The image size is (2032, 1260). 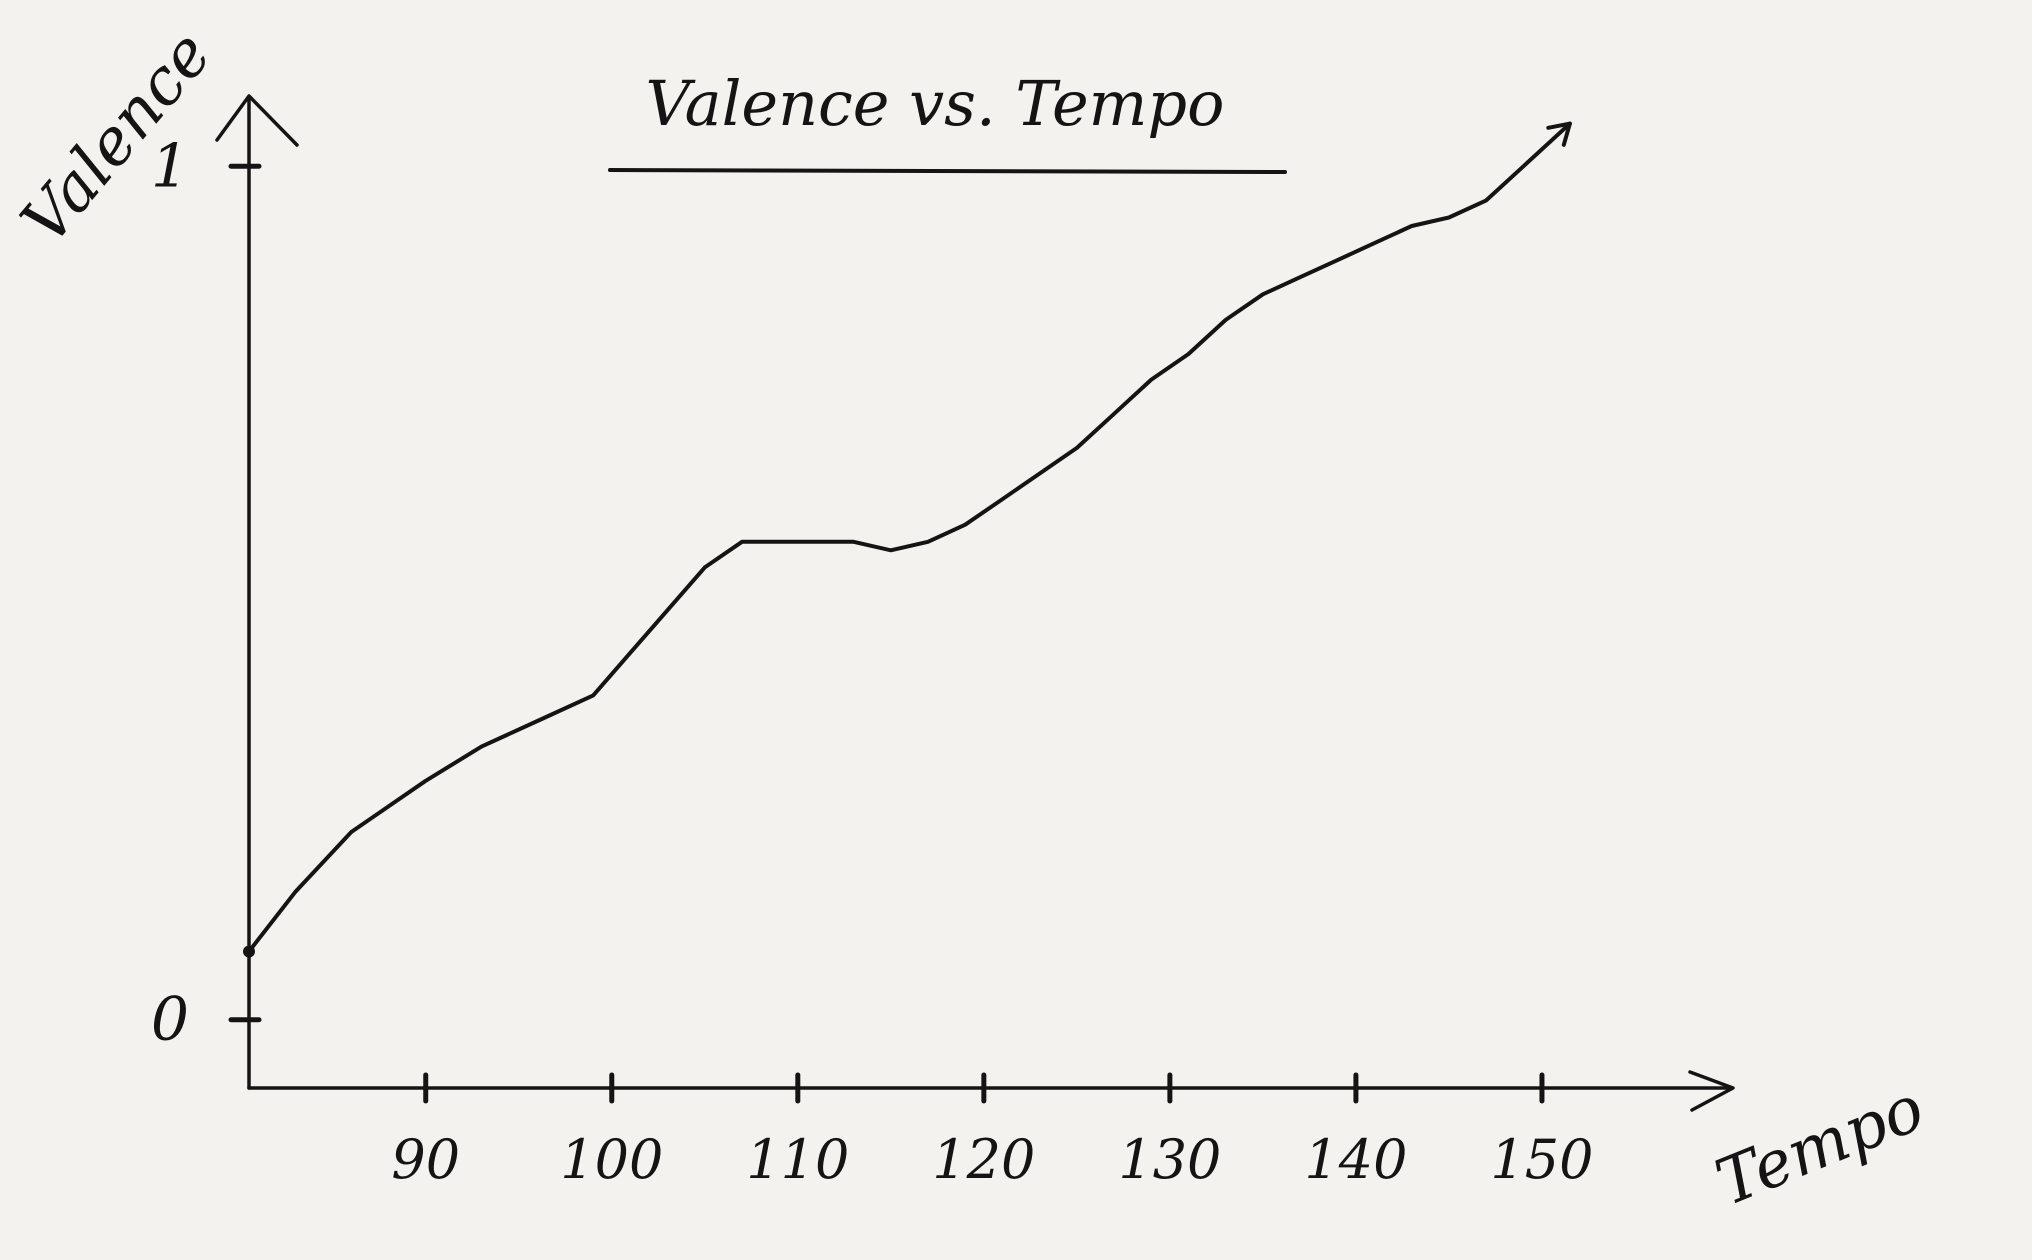 I want to click on y-axis-label: Valence, so click(x=117, y=138).